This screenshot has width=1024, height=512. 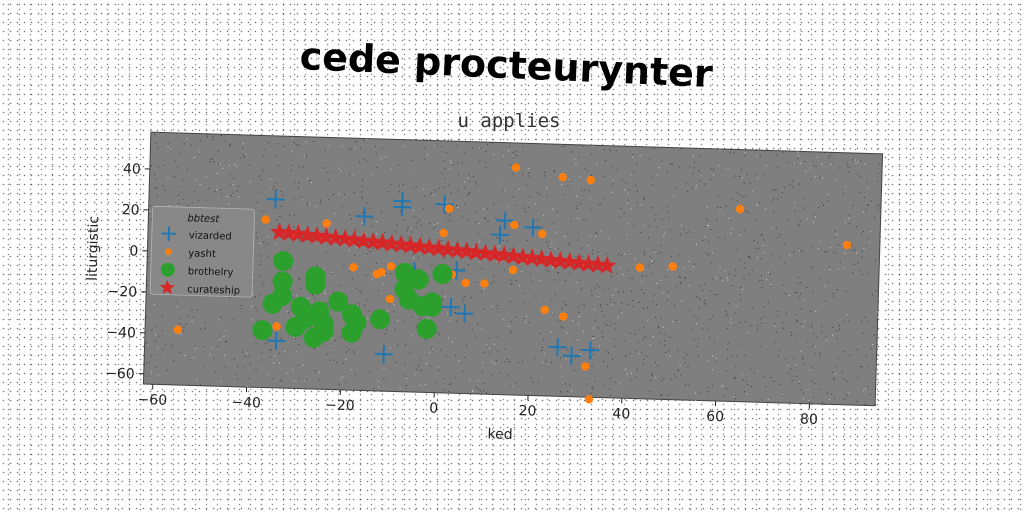 What do you see at coordinates (199, 288) in the screenshot?
I see `legend-entry-curateship: curateship` at bounding box center [199, 288].